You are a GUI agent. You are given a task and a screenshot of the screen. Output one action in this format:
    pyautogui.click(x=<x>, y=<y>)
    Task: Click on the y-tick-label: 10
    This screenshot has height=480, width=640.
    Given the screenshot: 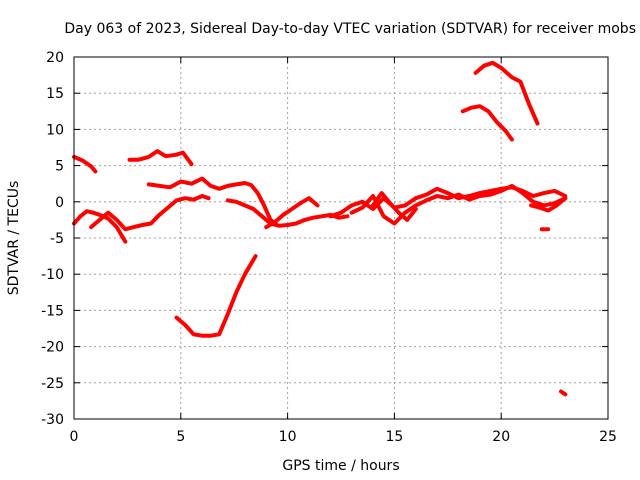 What is the action you would take?
    pyautogui.click(x=55, y=130)
    